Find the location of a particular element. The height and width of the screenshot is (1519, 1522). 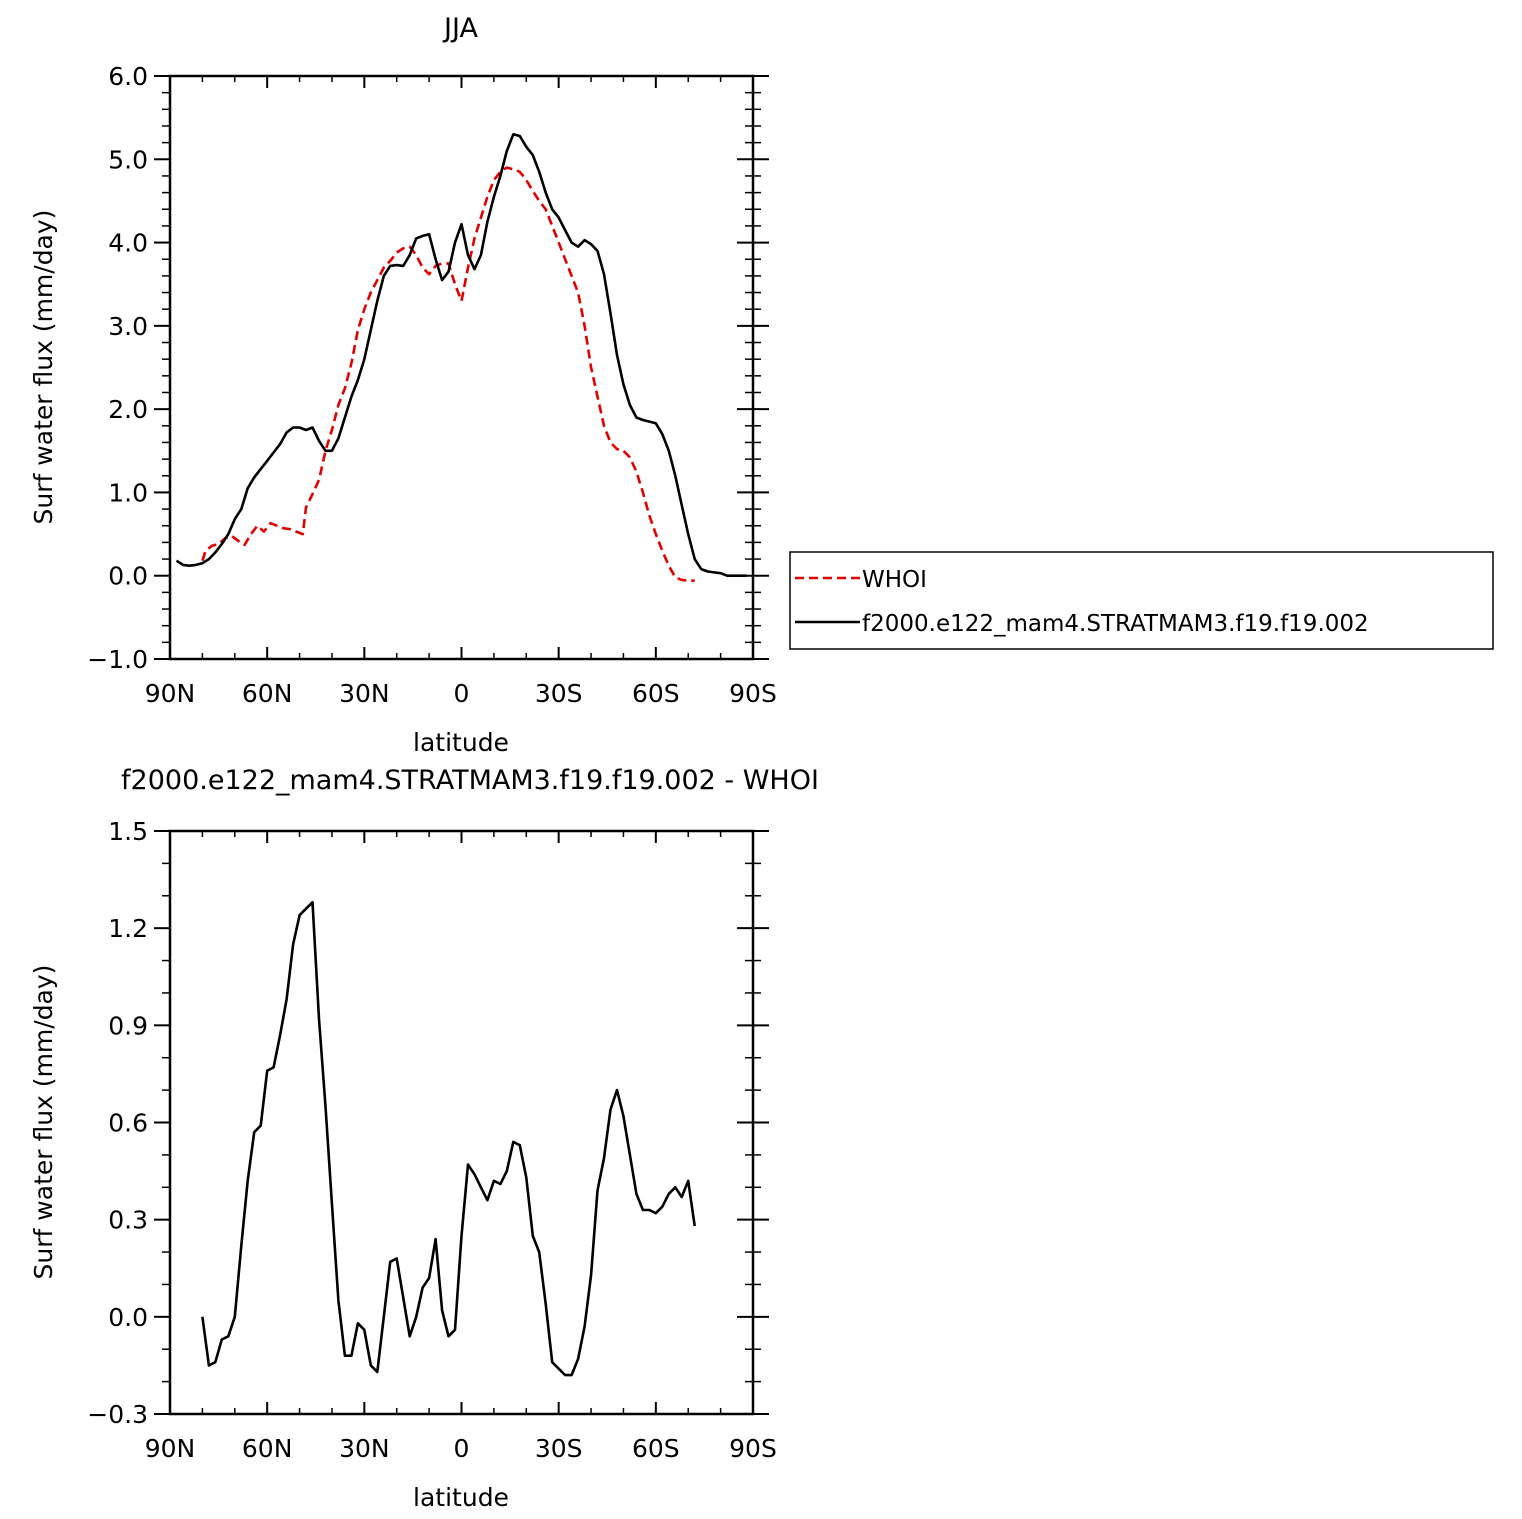

legend-label-model: f2000.e122_mam4.STRATMAM3.f19.f19.002 is located at coordinates (1115, 624).